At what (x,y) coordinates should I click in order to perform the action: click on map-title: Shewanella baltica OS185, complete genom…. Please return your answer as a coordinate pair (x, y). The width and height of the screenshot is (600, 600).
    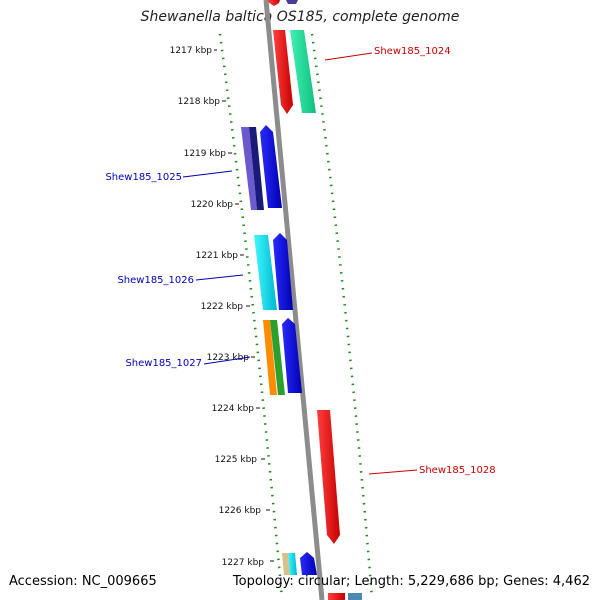
    Looking at the image, I should click on (300, 17).